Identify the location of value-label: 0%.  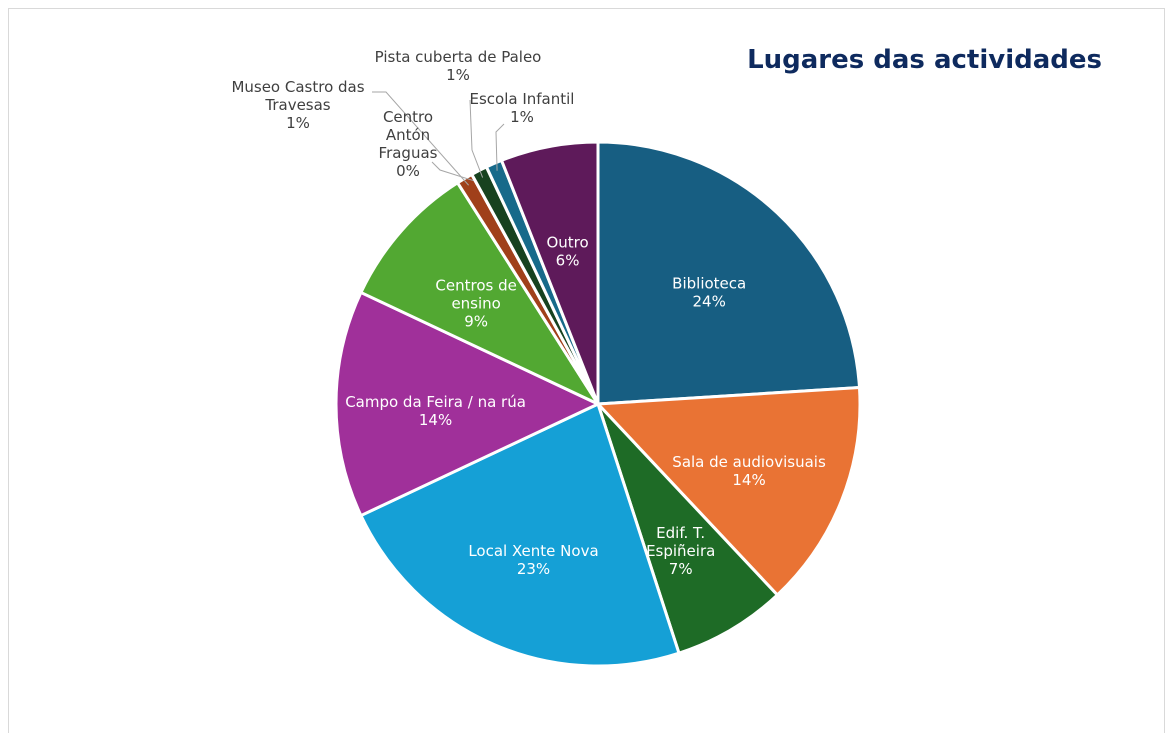
(408, 171).